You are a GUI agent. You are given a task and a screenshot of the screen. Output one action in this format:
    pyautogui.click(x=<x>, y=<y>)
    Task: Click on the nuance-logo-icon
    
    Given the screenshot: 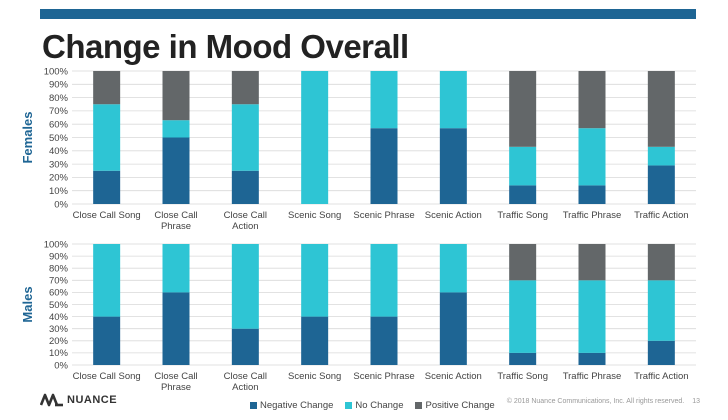 What is the action you would take?
    pyautogui.click(x=51, y=400)
    